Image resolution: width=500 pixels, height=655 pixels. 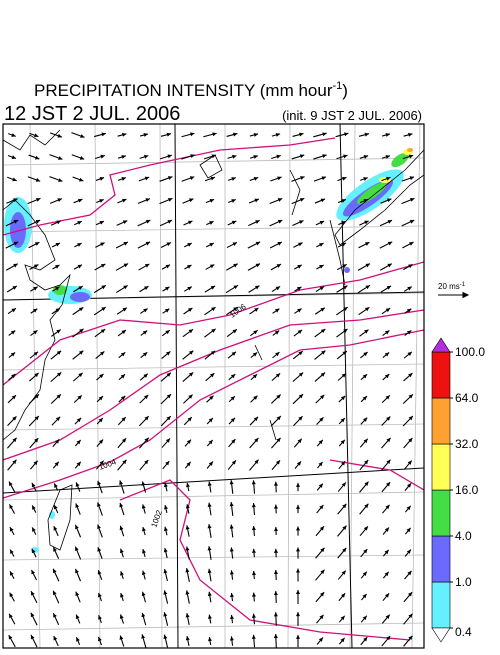 What do you see at coordinates (463, 536) in the screenshot?
I see `colorbar-label: 4.0` at bounding box center [463, 536].